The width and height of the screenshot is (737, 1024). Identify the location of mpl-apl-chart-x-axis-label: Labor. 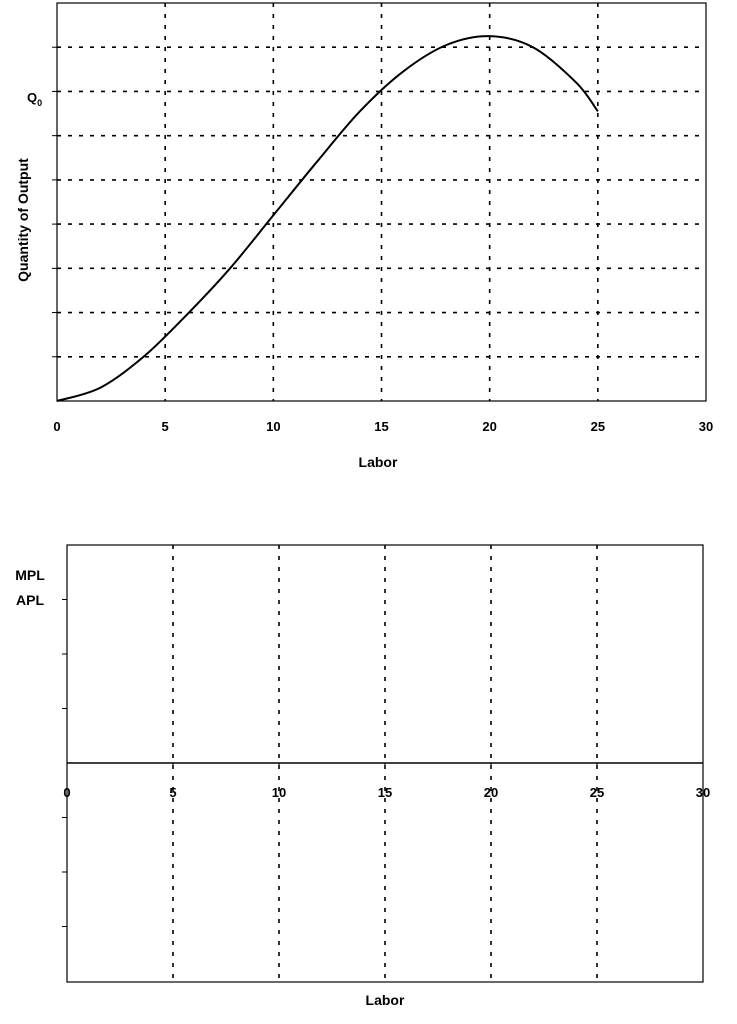
(385, 1000).